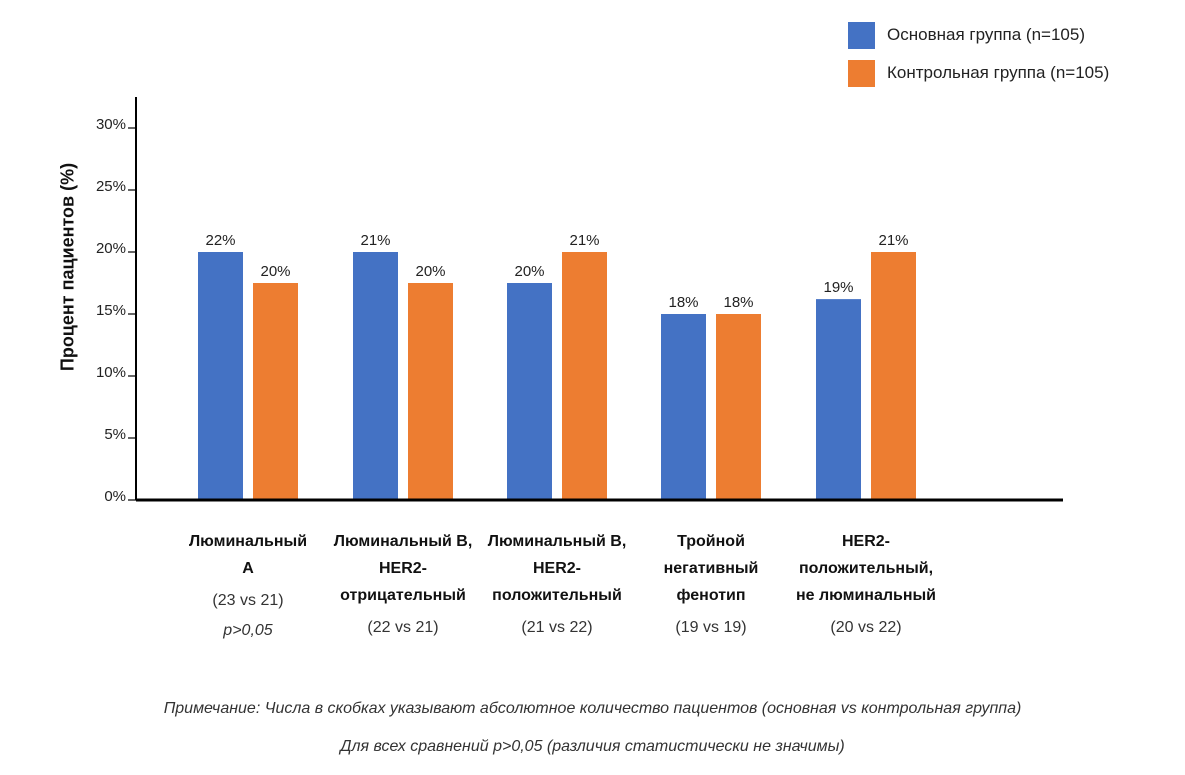 The width and height of the screenshot is (1185, 775). I want to click on category-label-luminal-a: Люминальный A (23 vs 21) p>0,05, so click(248, 586).